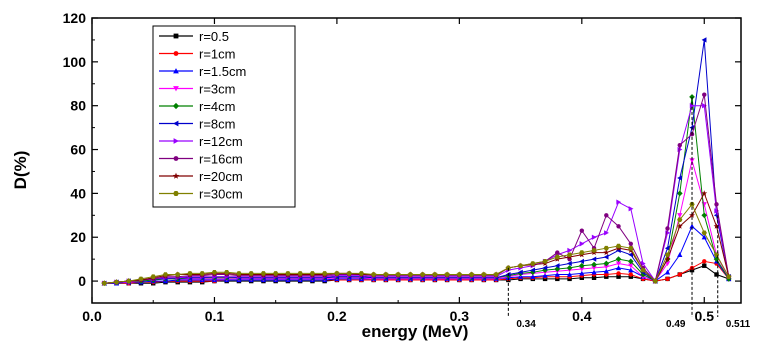 The width and height of the screenshot is (774, 343). What do you see at coordinates (221, 194) in the screenshot?
I see `legend-label: r=30cm` at bounding box center [221, 194].